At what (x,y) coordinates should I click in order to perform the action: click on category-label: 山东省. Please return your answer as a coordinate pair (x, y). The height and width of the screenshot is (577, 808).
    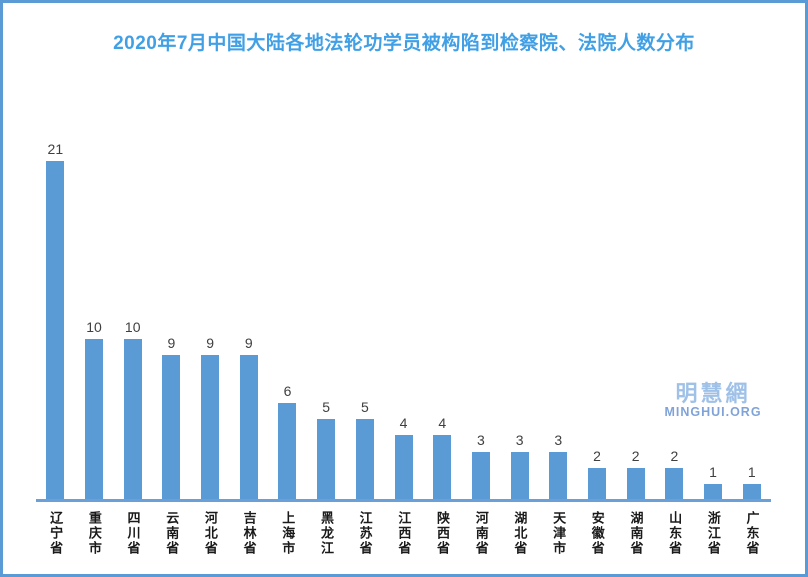
    Looking at the image, I should click on (674, 533).